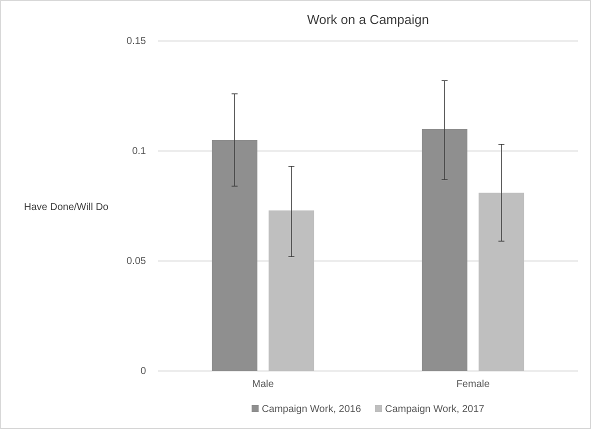 The width and height of the screenshot is (592, 430). I want to click on chart-title: Work on a Campaign, so click(368, 19).